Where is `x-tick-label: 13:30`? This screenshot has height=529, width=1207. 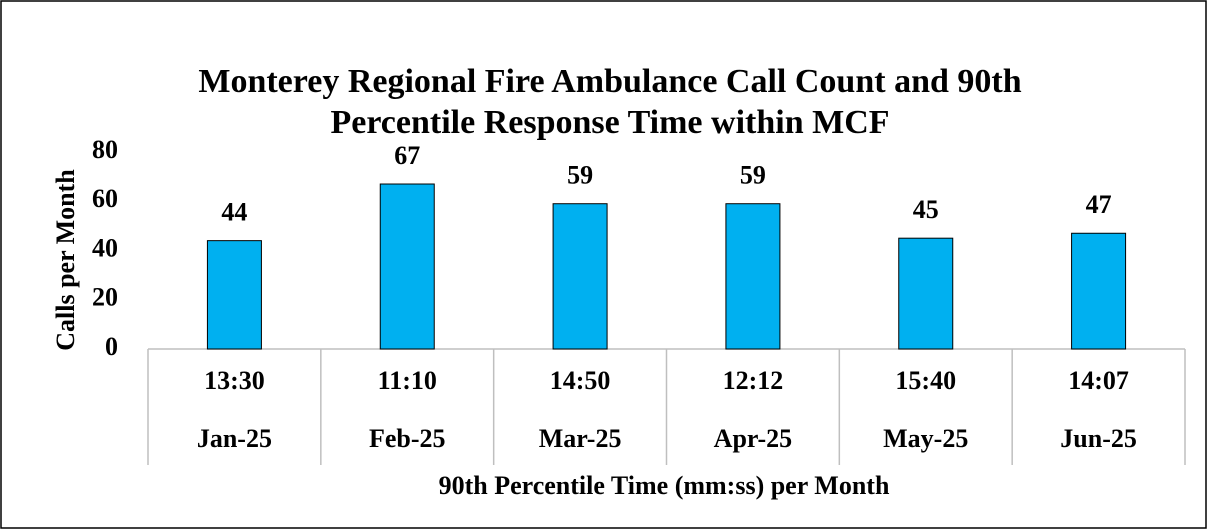
x-tick-label: 13:30 is located at coordinates (234, 380).